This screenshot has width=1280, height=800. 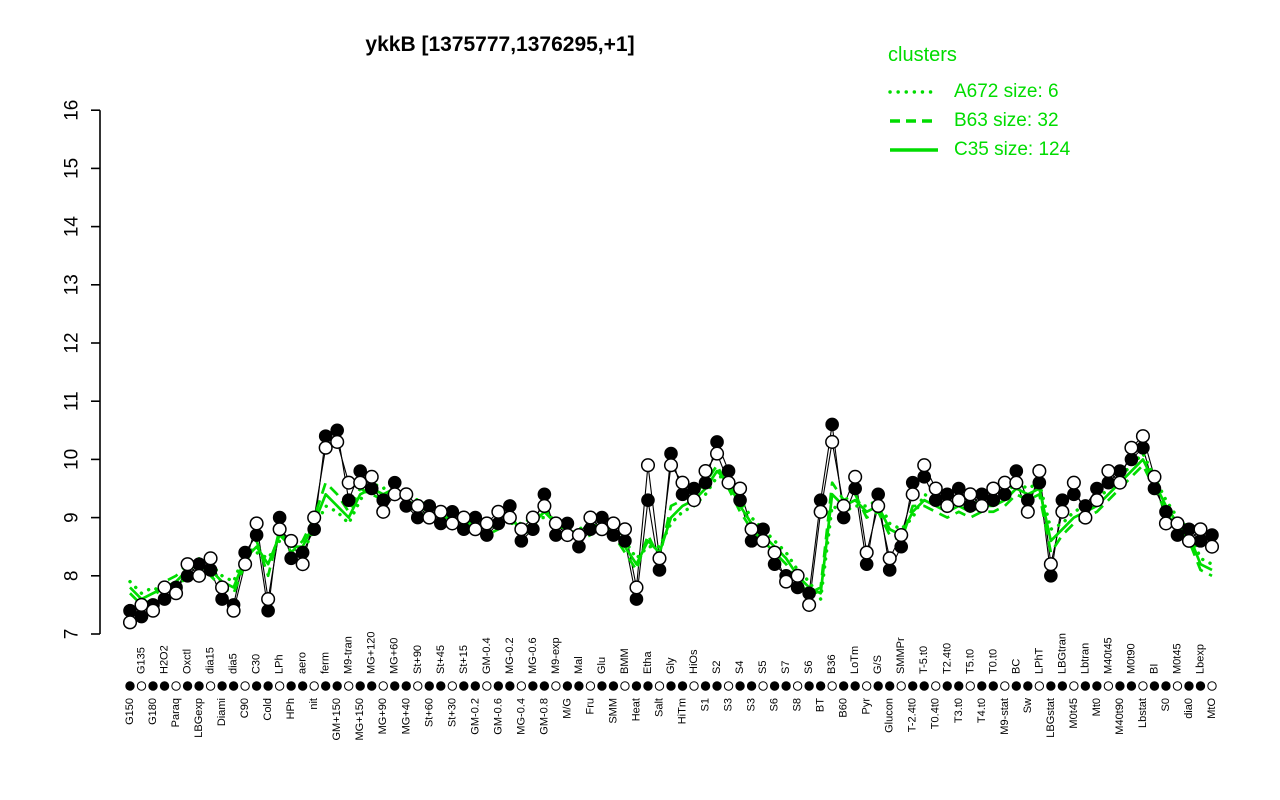 I want to click on x-label: M/G, so click(x=567, y=708).